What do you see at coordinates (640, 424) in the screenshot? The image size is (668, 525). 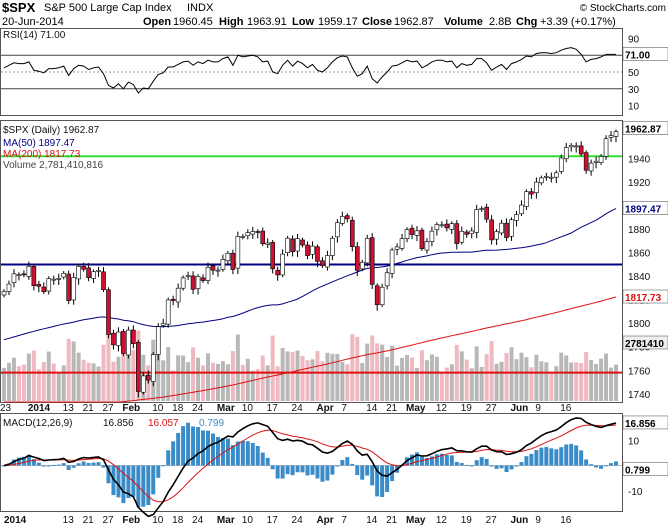 I see `macd-tag: 16.856` at bounding box center [640, 424].